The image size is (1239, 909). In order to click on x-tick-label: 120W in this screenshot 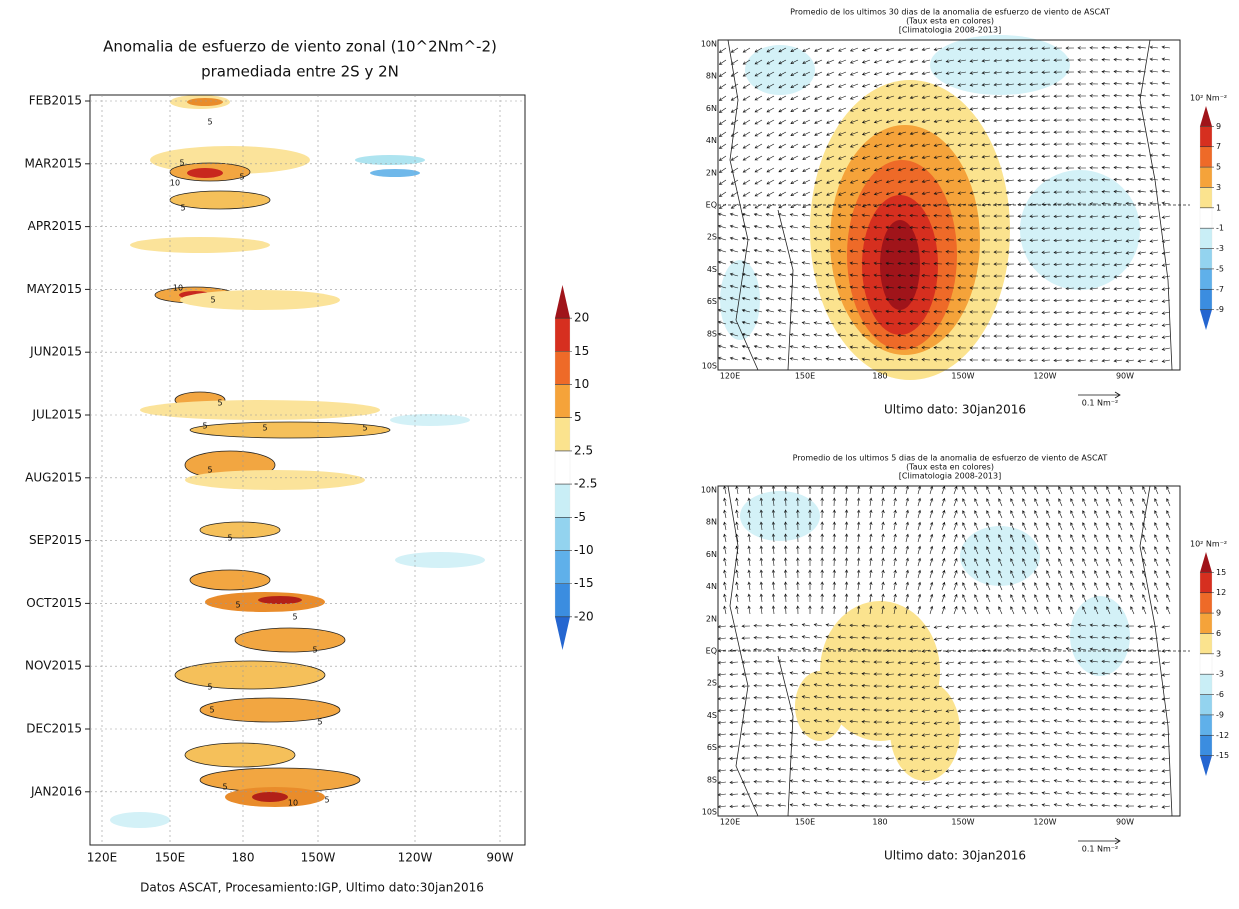, I will do `click(415, 858)`.